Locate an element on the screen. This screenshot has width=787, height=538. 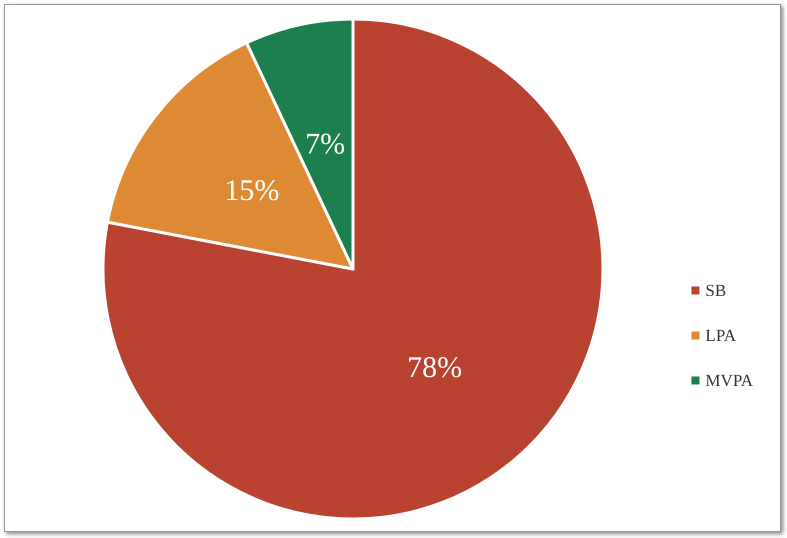
legend-label: MVPA is located at coordinates (729, 380).